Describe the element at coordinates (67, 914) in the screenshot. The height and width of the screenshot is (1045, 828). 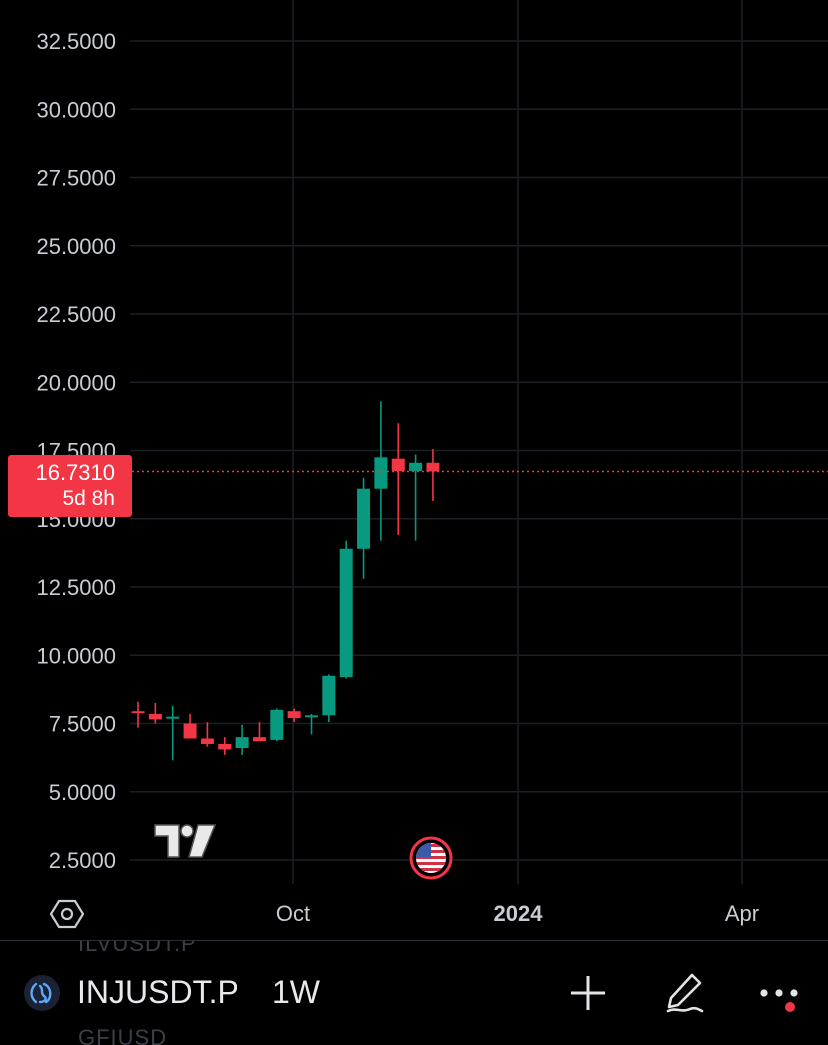
I see `chart-settings-icon` at that location.